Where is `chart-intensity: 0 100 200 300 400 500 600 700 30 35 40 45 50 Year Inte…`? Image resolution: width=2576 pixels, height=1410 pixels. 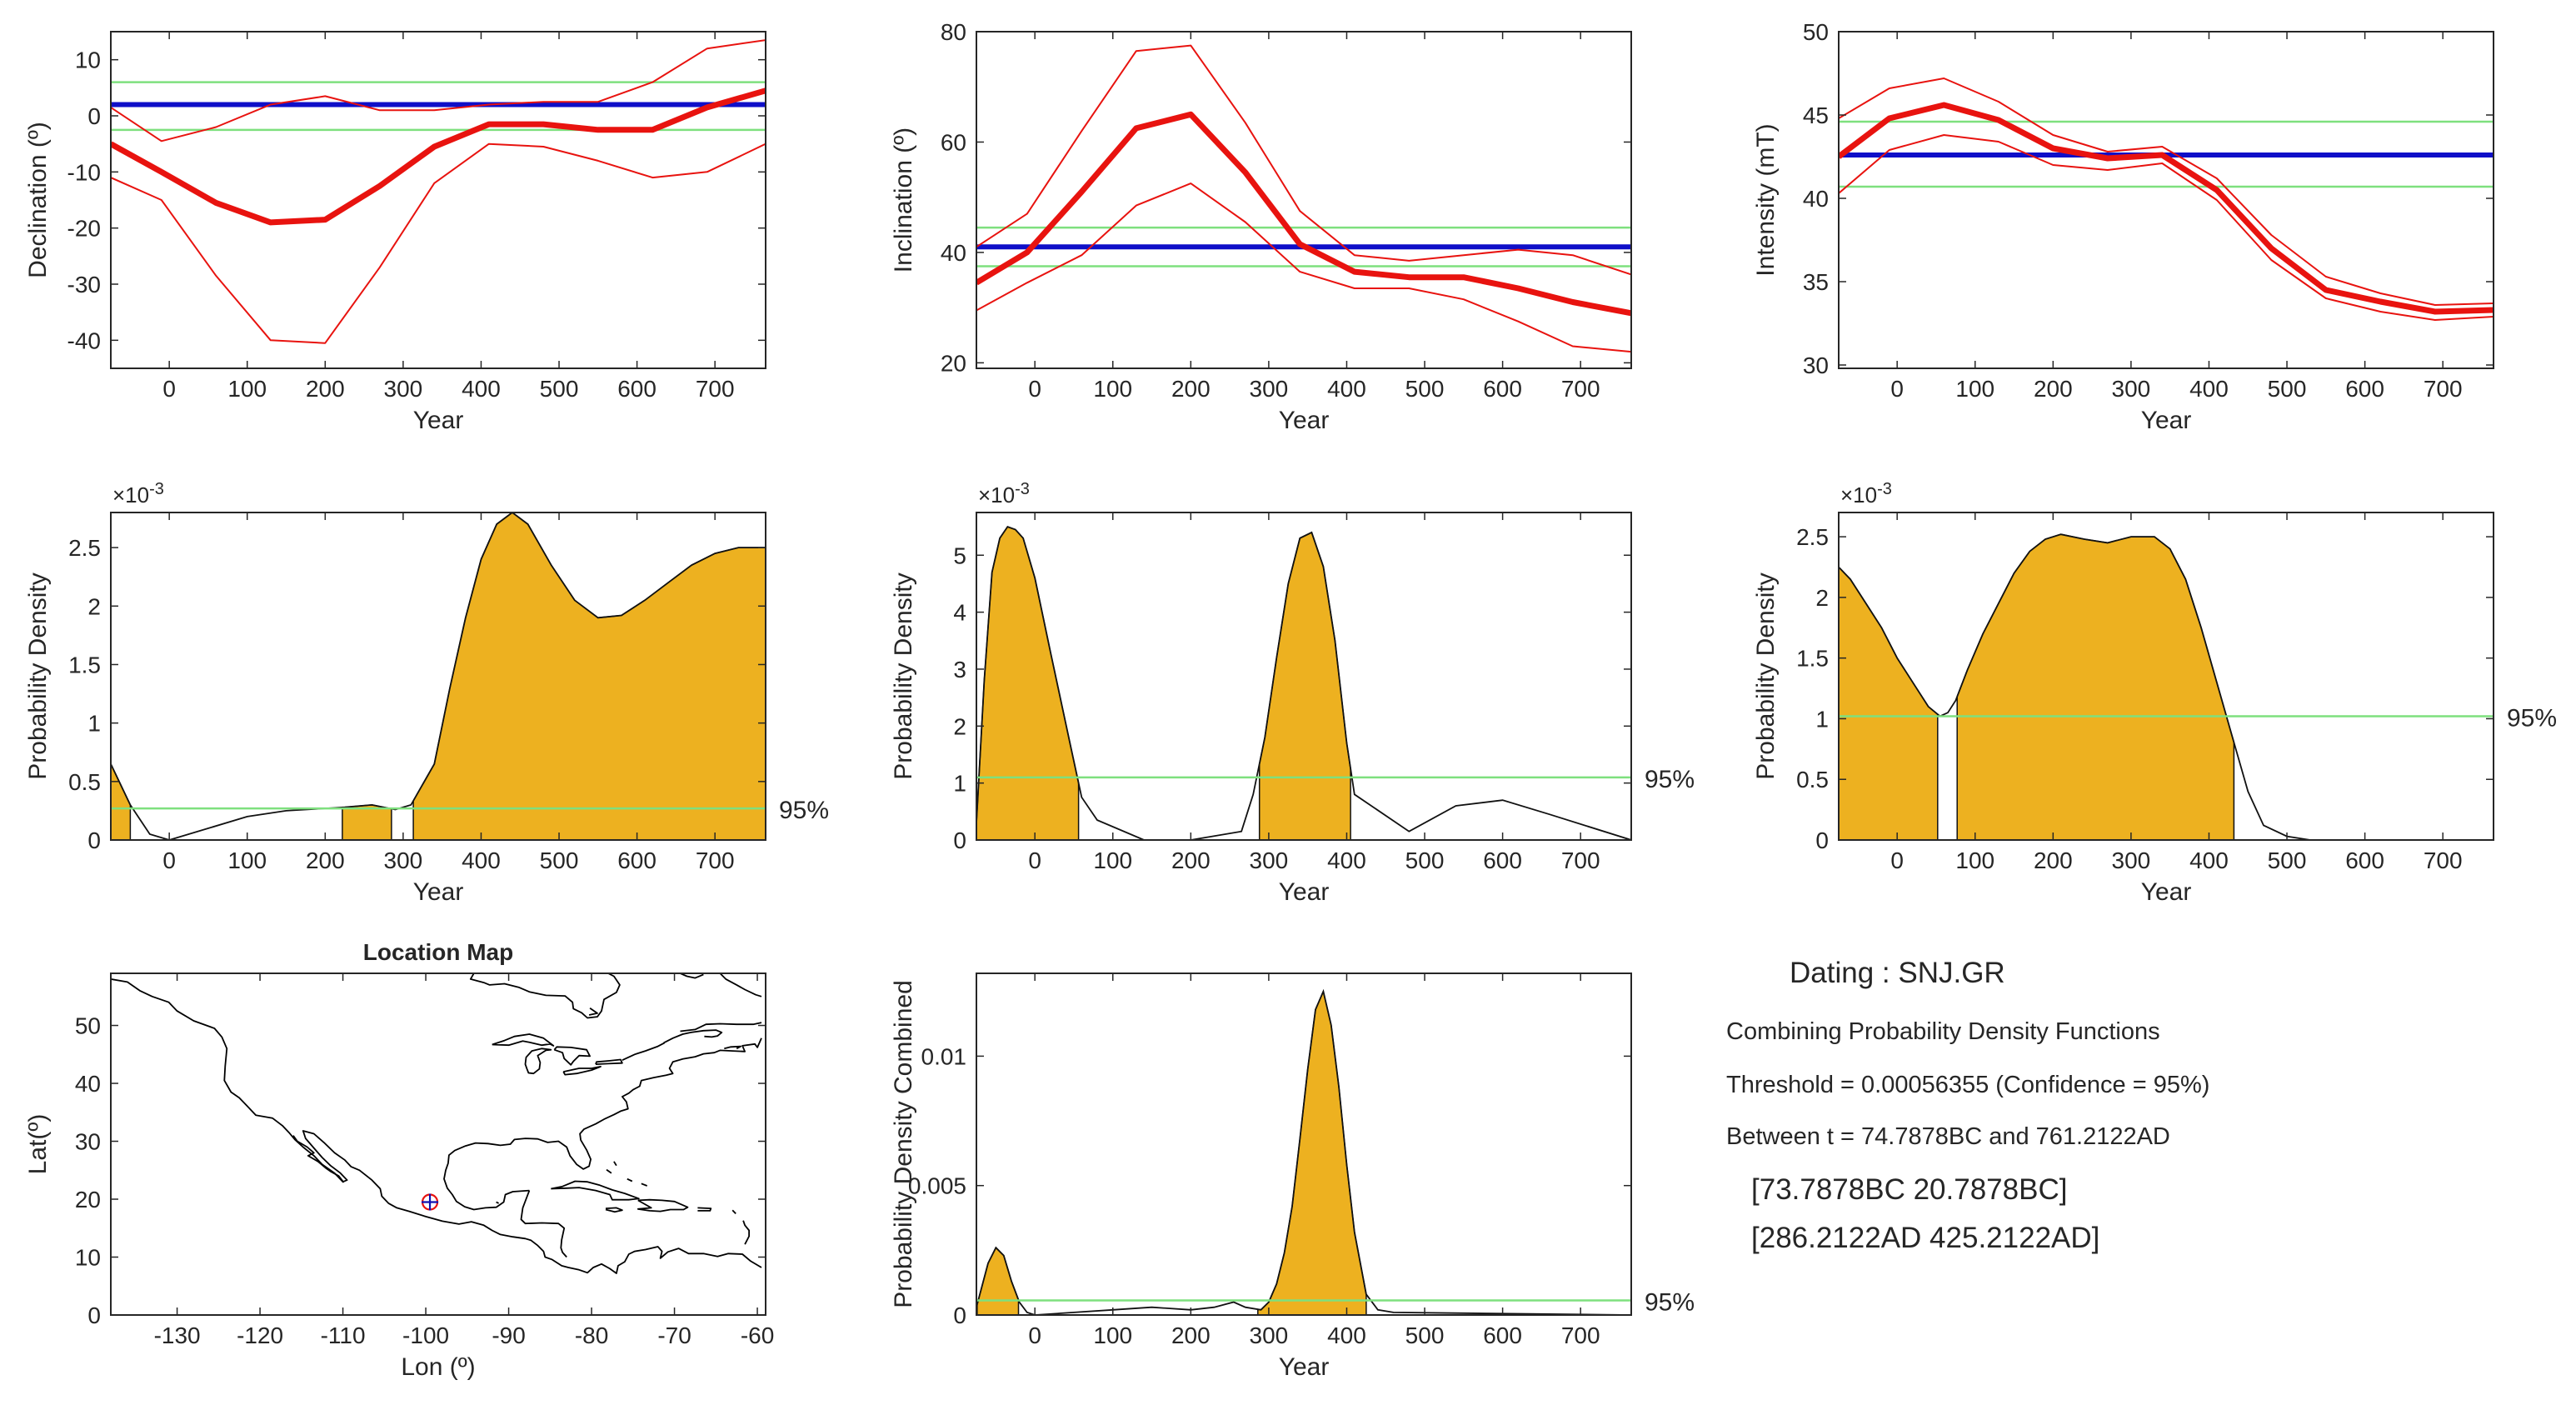 chart-intensity: 0 100 200 300 400 500 600 700 30 35 40 45 50 Year Inte… is located at coordinates (2123, 227).